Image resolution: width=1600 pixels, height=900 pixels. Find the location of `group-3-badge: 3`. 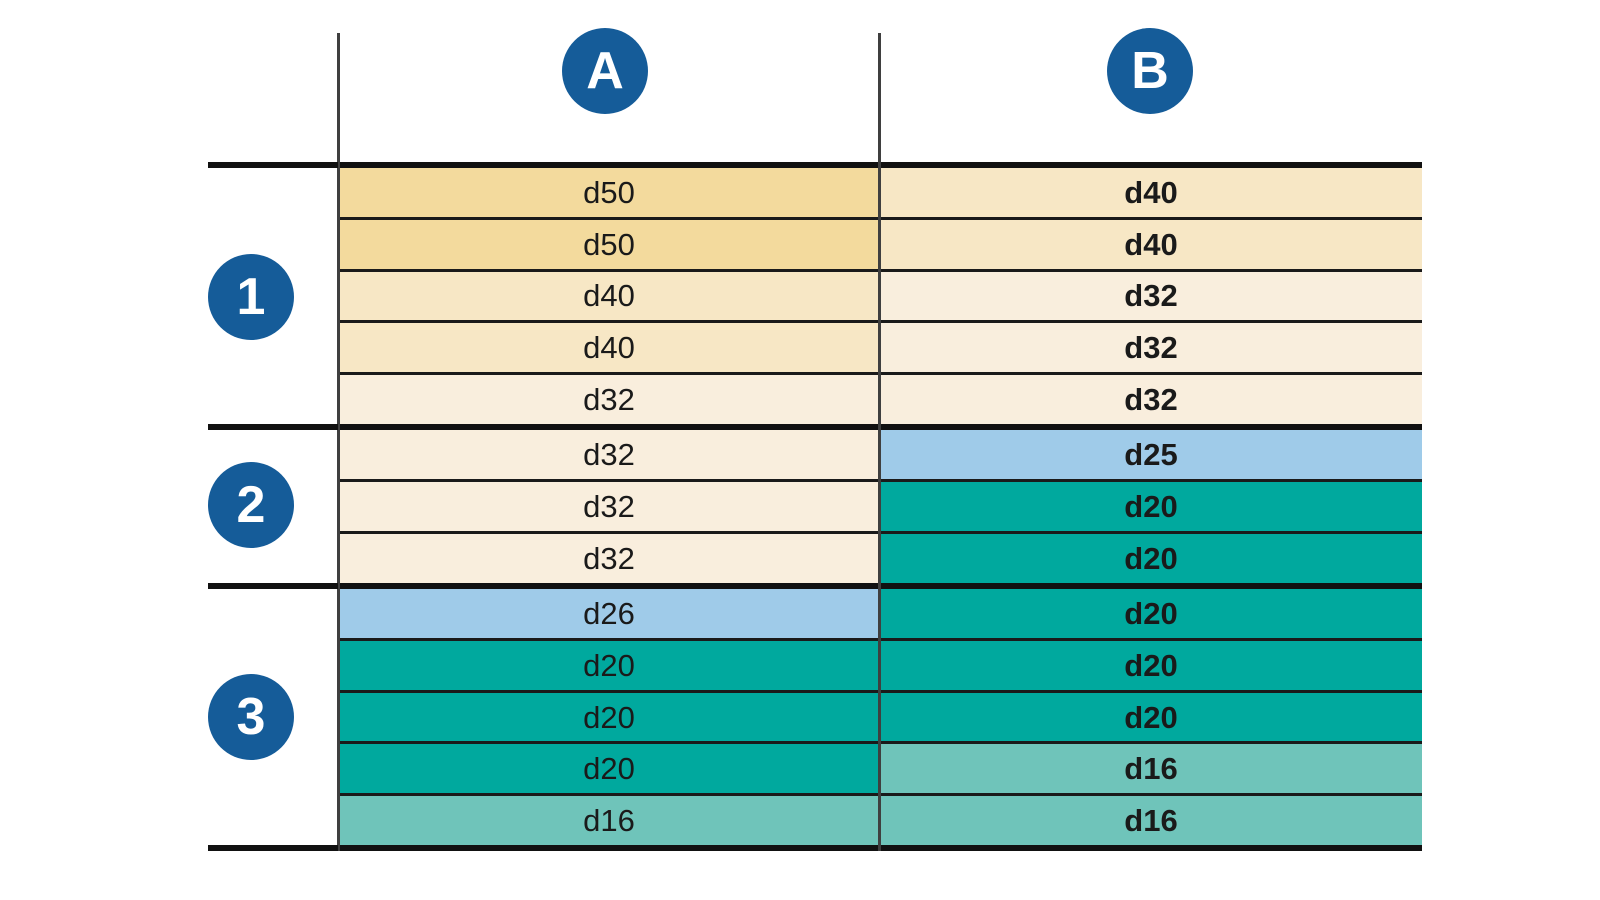

group-3-badge: 3 is located at coordinates (251, 717).